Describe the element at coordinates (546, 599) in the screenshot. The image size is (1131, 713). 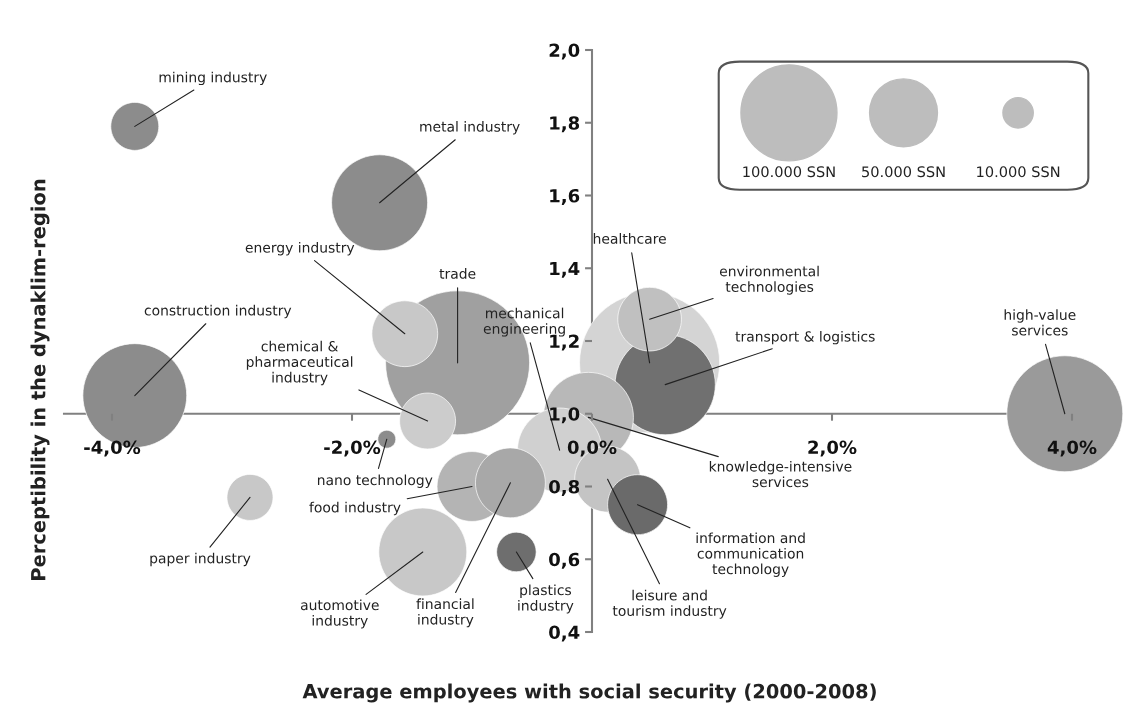
I see `annotation: plastics industry` at that location.